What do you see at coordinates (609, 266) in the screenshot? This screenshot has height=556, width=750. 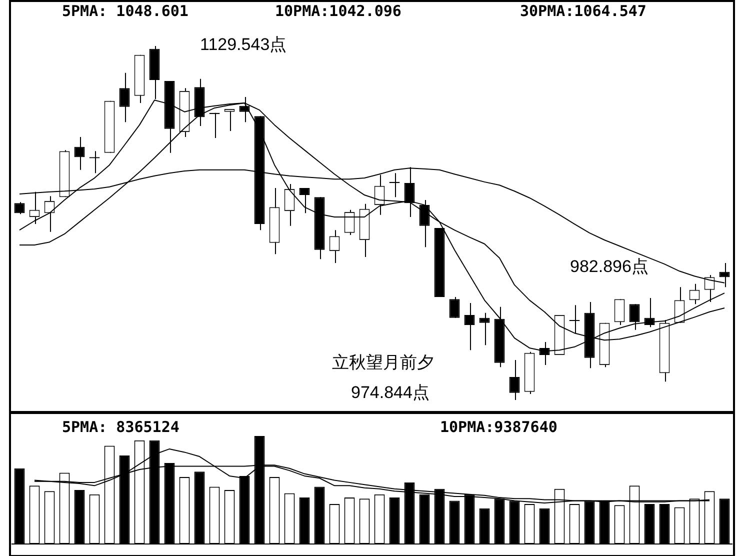 I see `annotation: 982.896点` at bounding box center [609, 266].